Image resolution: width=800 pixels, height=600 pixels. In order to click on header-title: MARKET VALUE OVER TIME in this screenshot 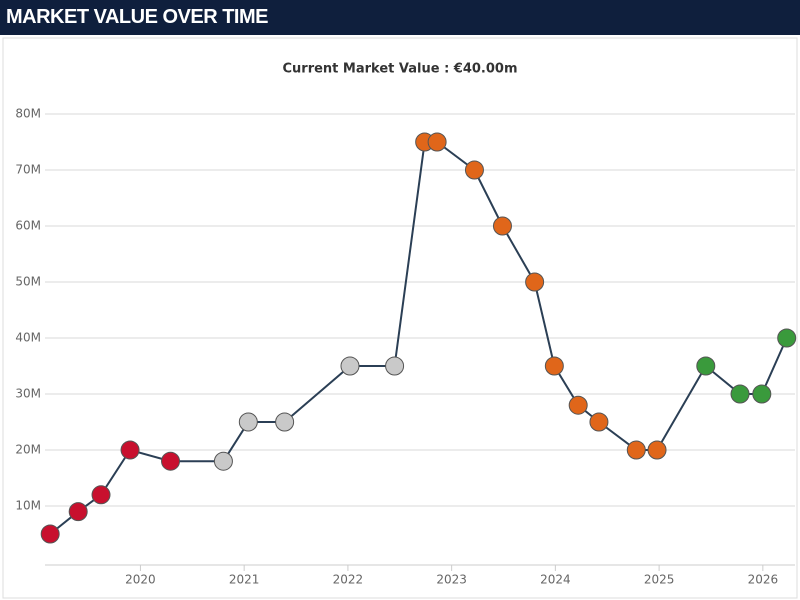, I will do `click(400, 17)`.